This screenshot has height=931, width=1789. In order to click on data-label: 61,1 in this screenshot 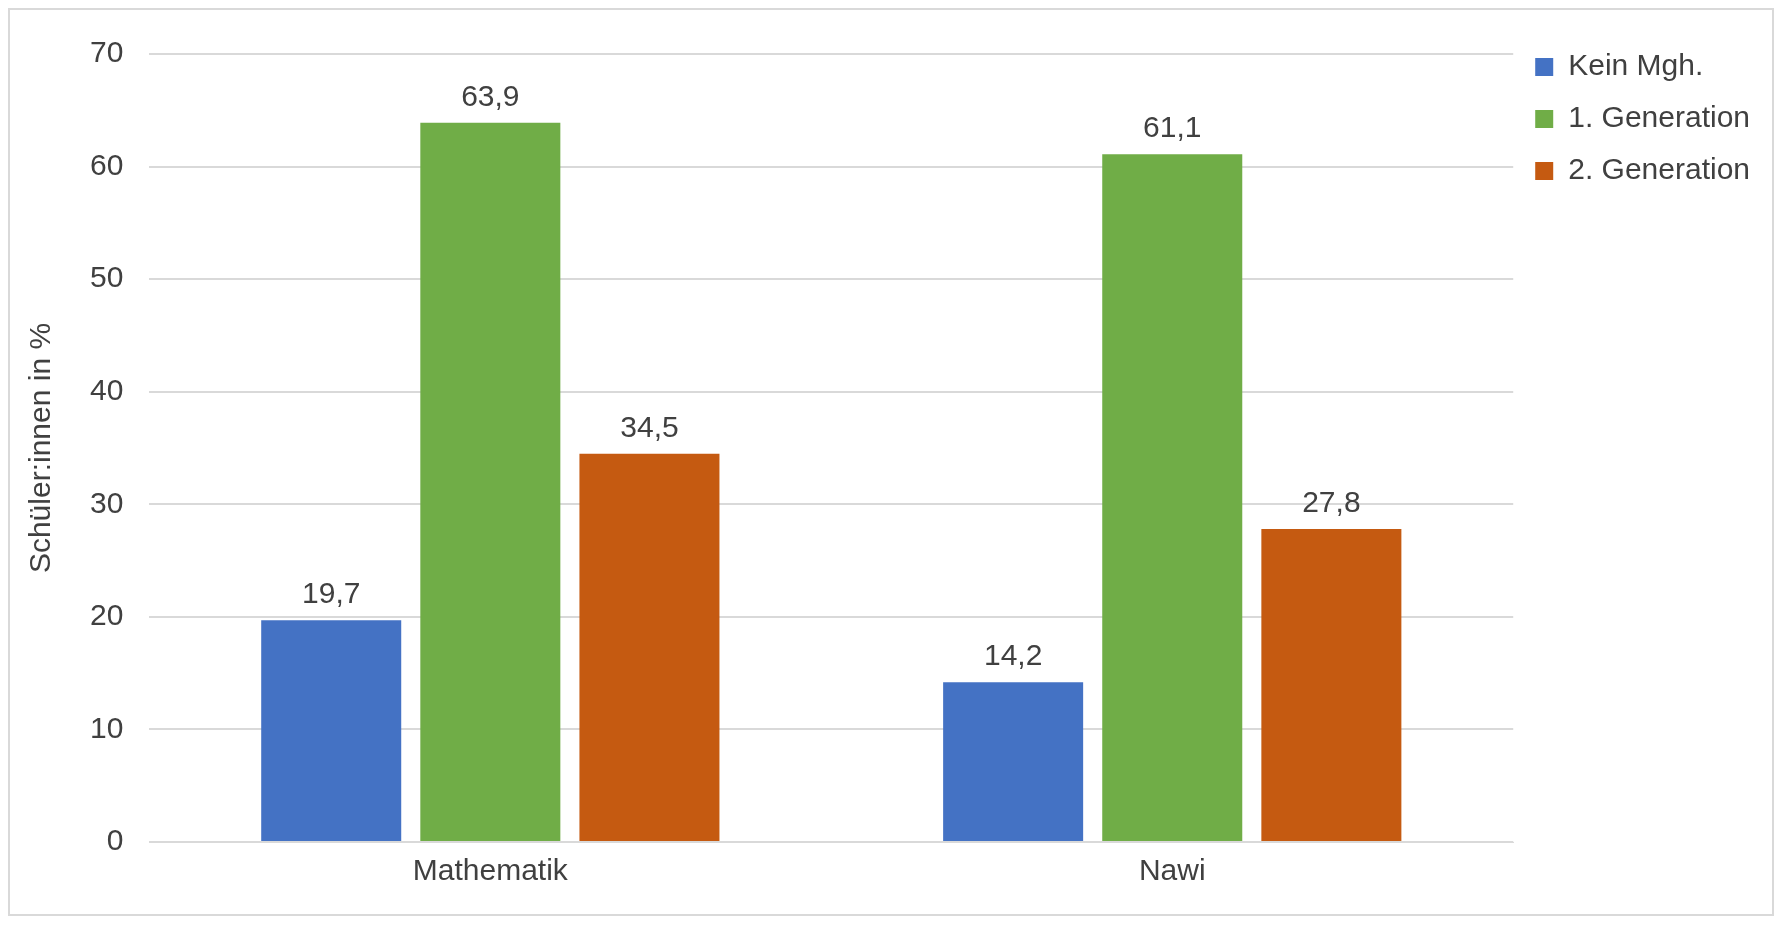, I will do `click(1172, 127)`.